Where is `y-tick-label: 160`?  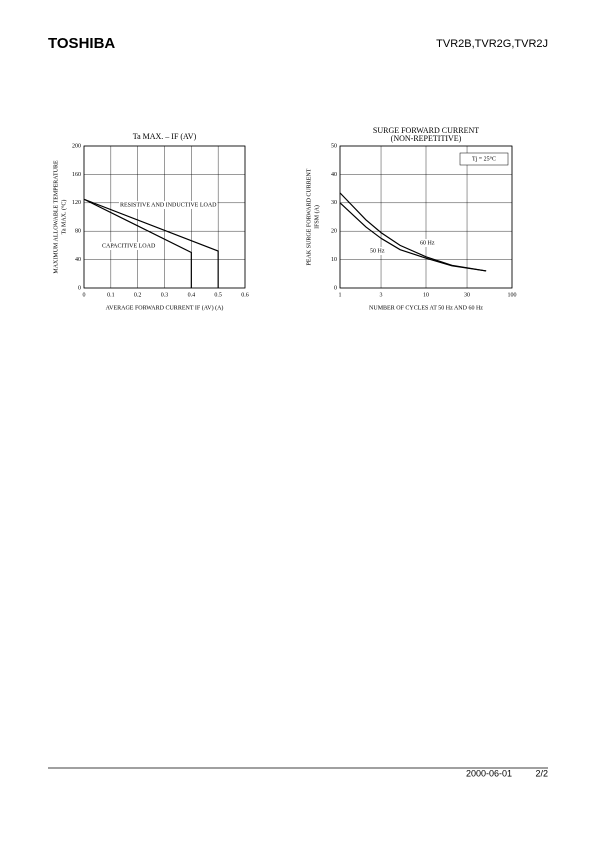 y-tick-label: 160 is located at coordinates (76, 175).